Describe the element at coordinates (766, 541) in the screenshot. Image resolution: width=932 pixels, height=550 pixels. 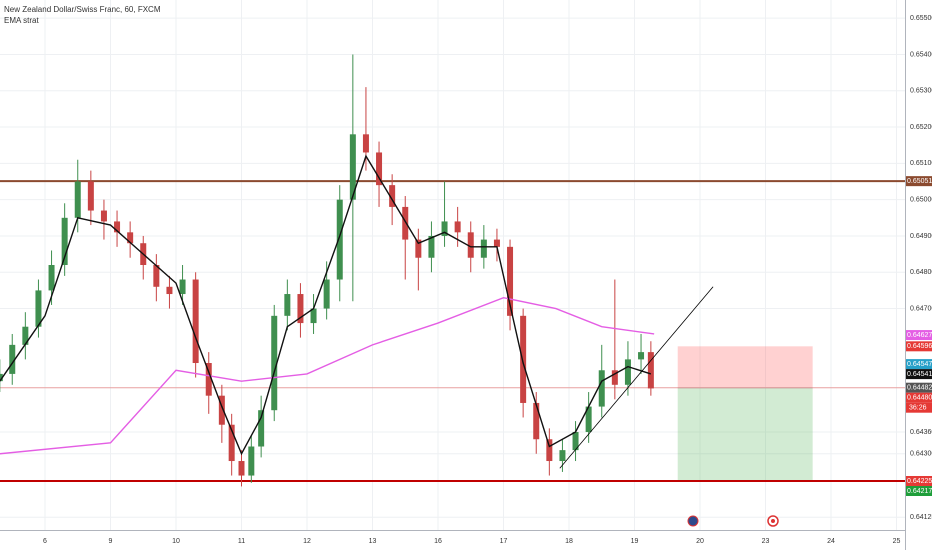
I see `x-tick-label: 23` at that location.